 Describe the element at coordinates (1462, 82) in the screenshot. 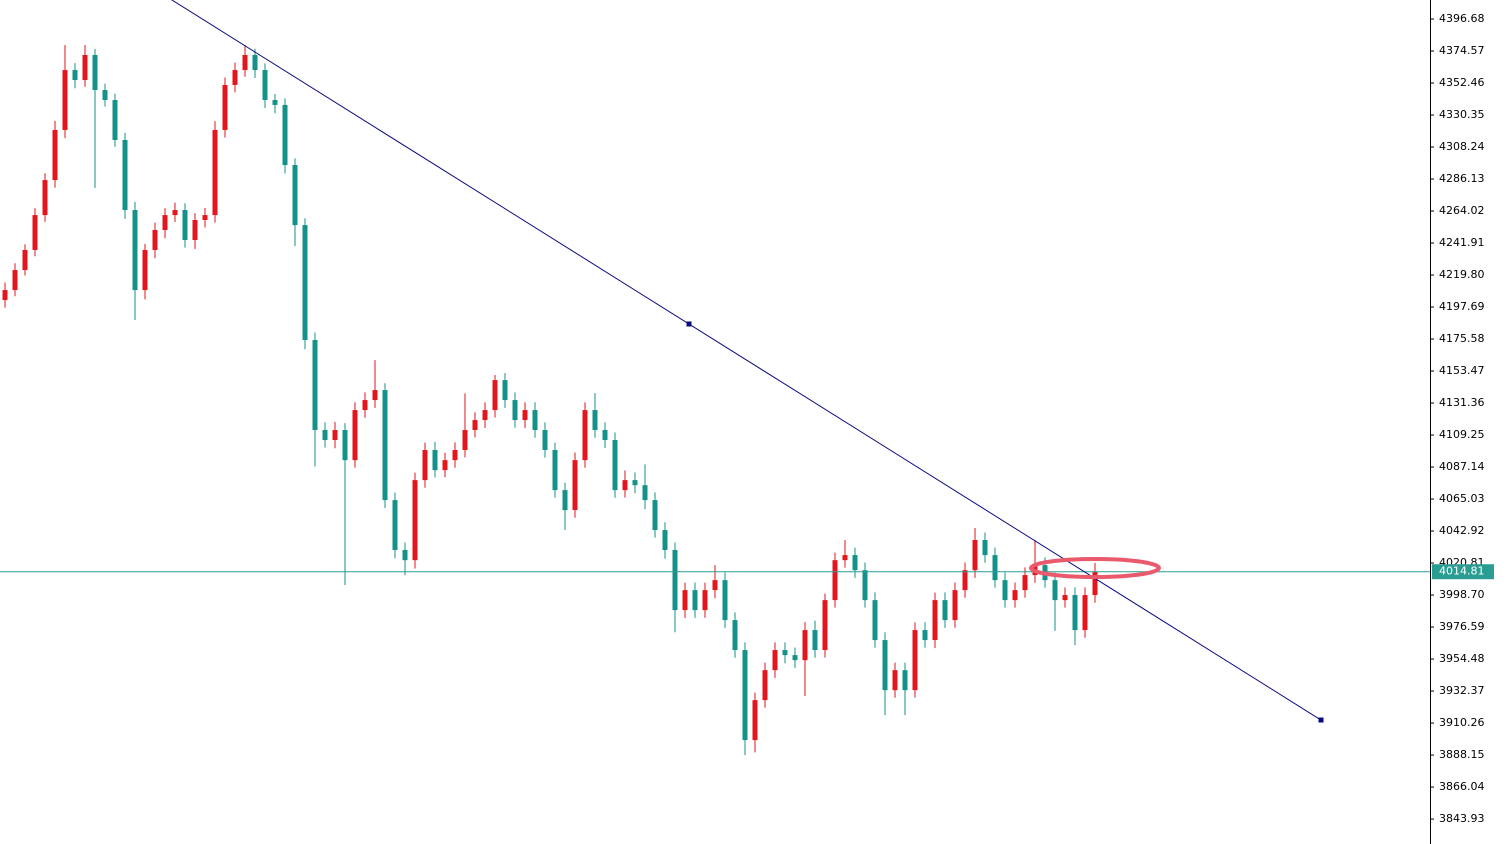

I see `y-tick-label: 4352.46` at that location.